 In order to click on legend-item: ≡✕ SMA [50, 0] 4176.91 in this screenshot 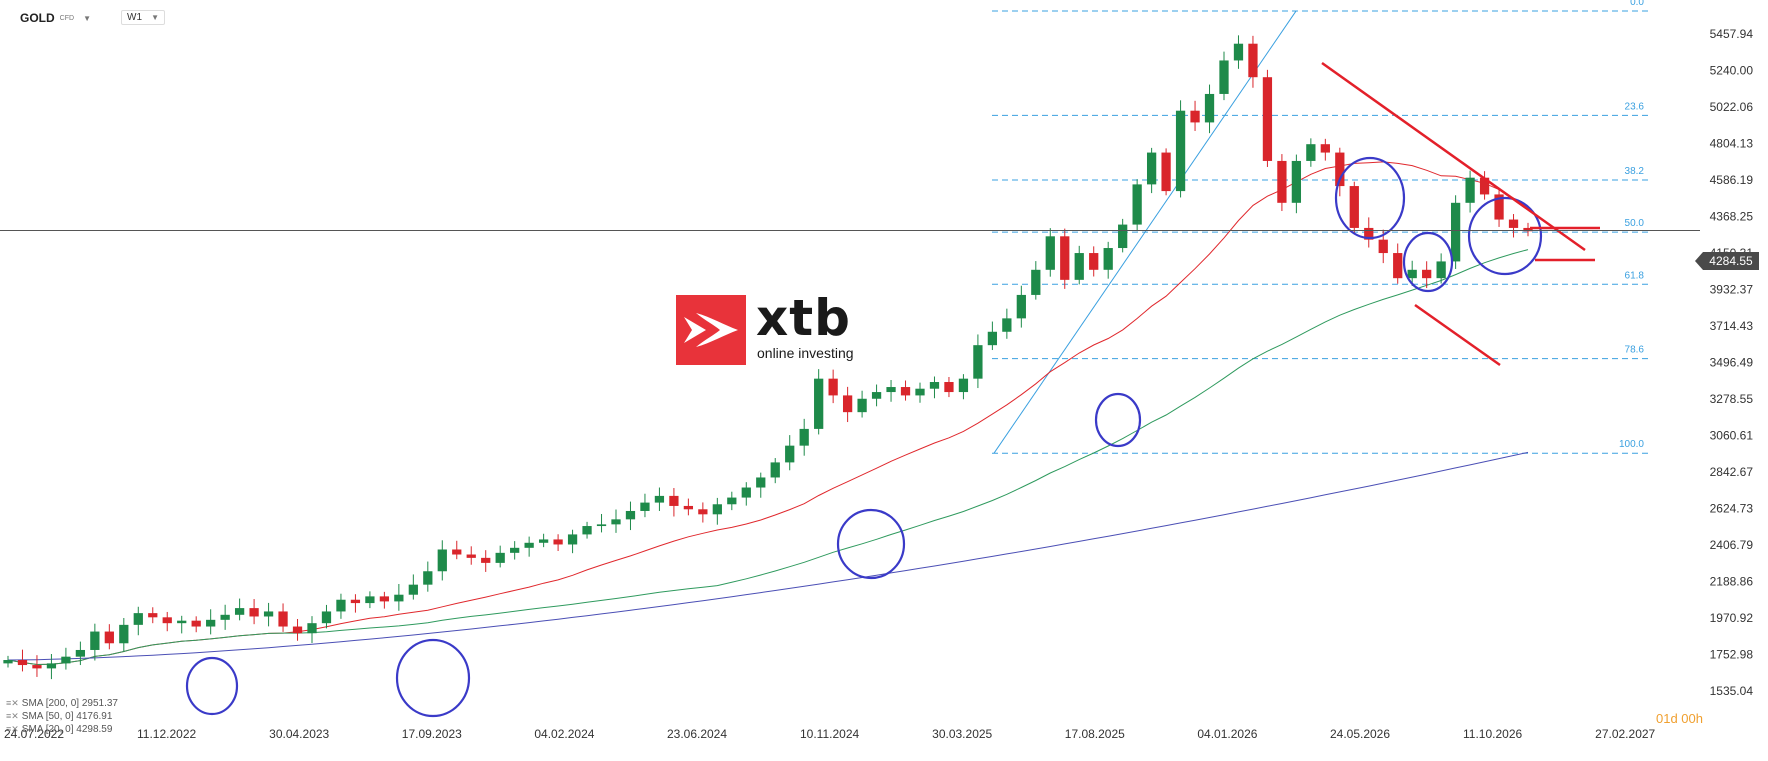, I will do `click(62, 716)`.